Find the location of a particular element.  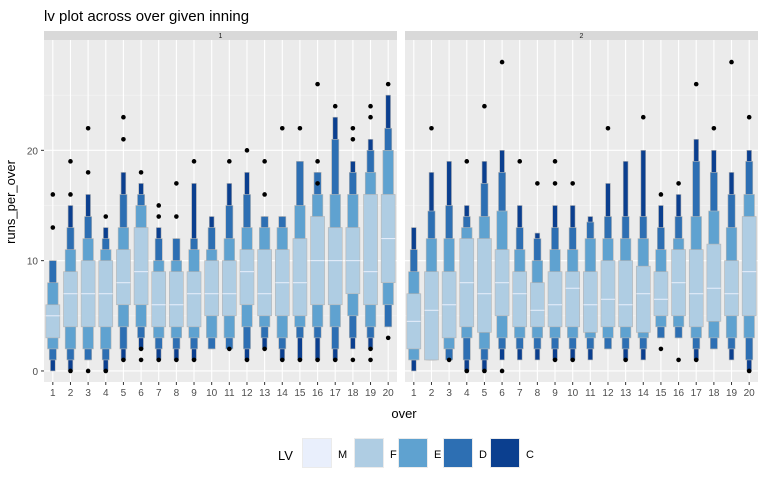

x-tick-label: 4 is located at coordinates (106, 393).